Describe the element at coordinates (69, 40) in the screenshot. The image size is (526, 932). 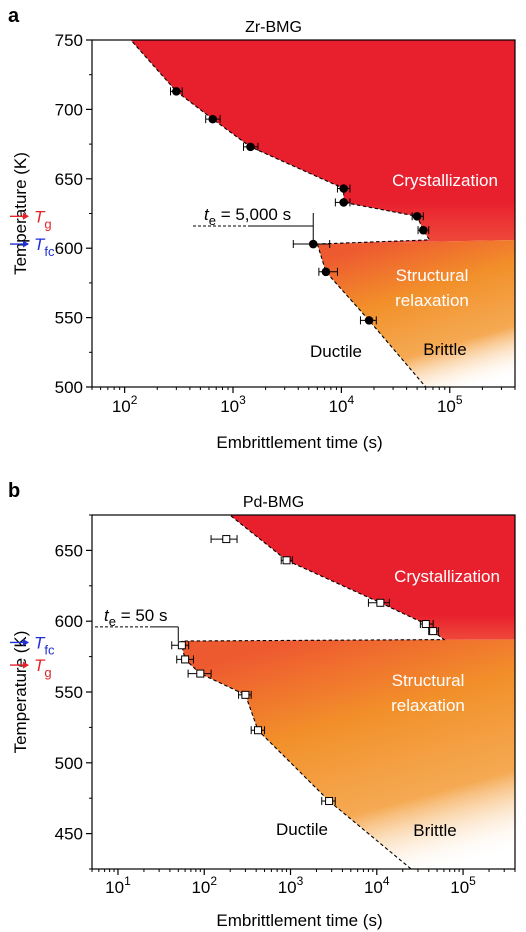
I see `y-tick-label: 750` at that location.